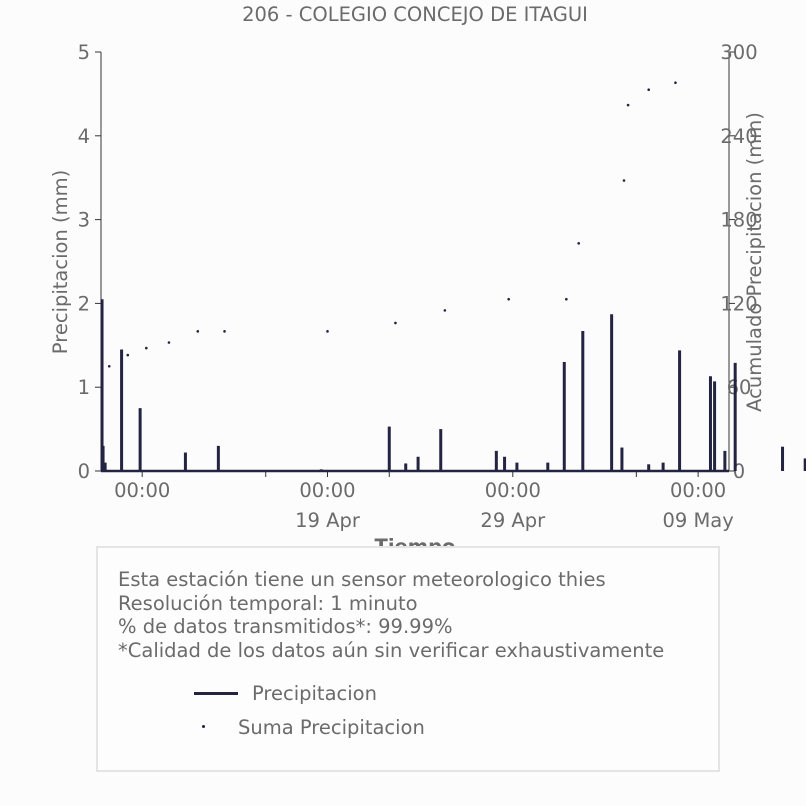 The image size is (806, 806). What do you see at coordinates (331, 727) in the screenshot?
I see `legend-item-suma-precipitacion: Suma Precipitacion` at bounding box center [331, 727].